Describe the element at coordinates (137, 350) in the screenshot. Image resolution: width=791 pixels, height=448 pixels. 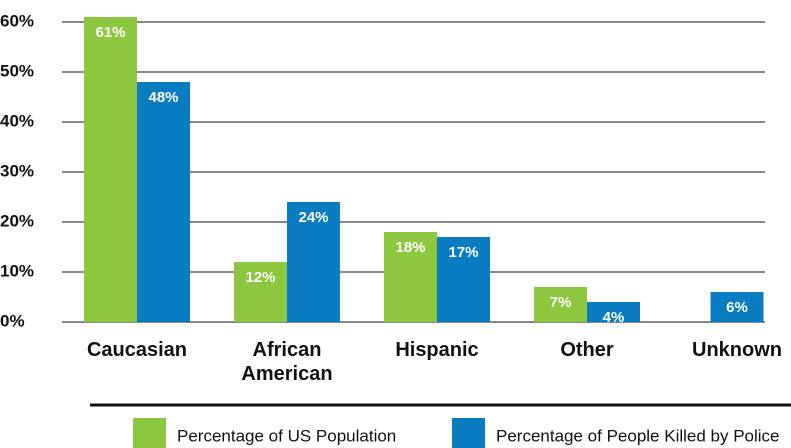
I see `x-tick-label: Caucasian` at that location.